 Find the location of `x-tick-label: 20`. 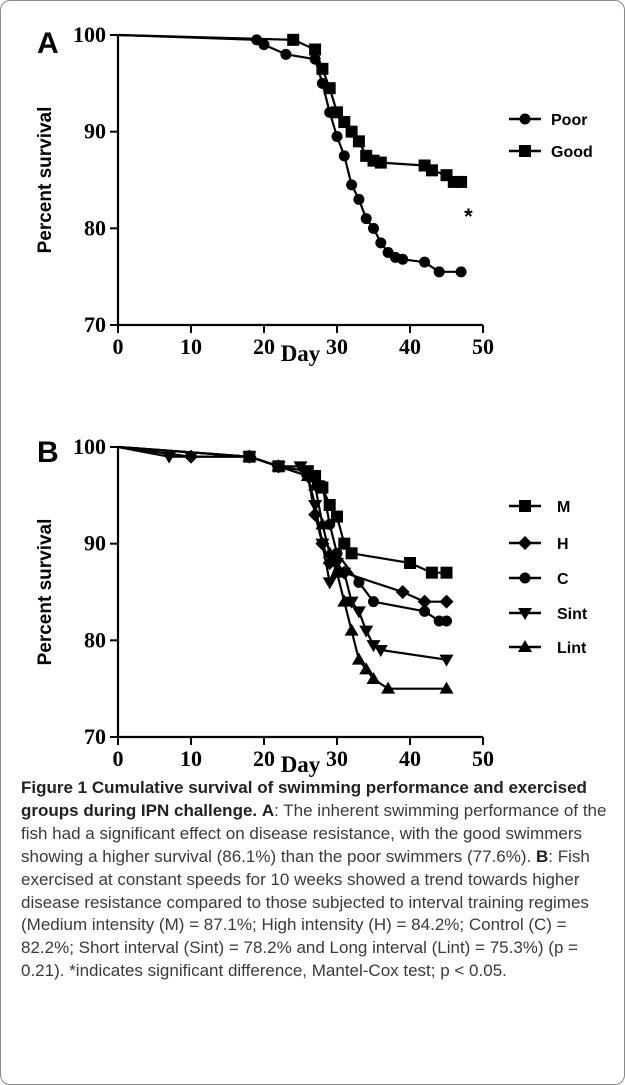

x-tick-label: 20 is located at coordinates (264, 346).